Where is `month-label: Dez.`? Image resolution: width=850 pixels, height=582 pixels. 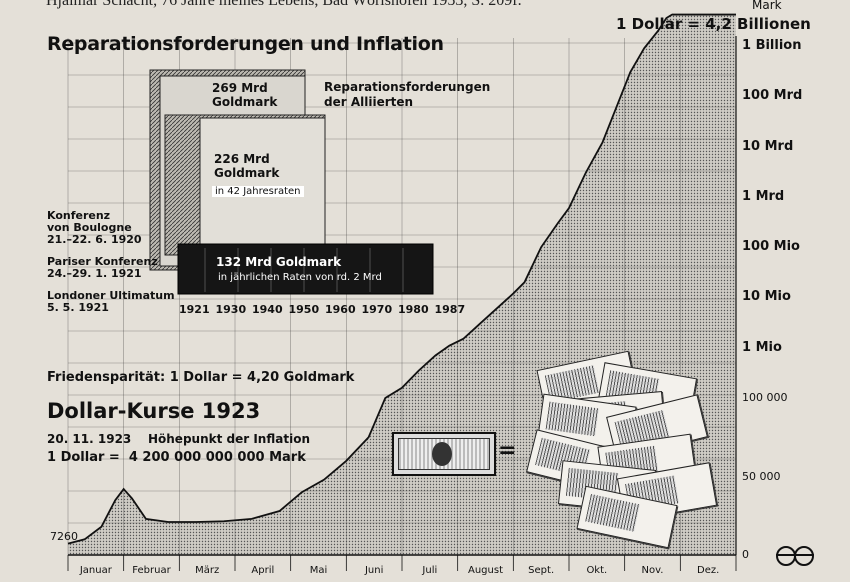
month-label: Dez. is located at coordinates (708, 570).